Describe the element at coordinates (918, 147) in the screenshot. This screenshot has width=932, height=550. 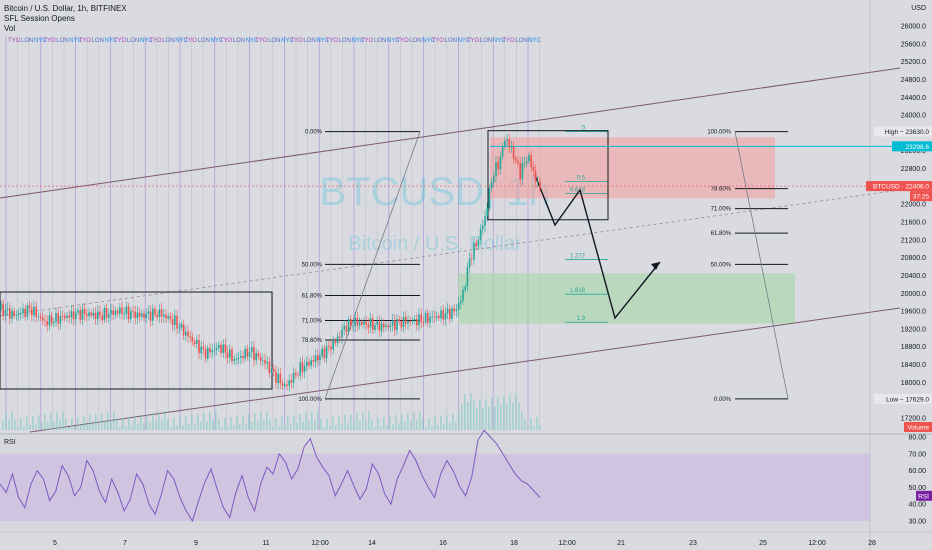
I see `alert-price-label: 23298.6` at that location.